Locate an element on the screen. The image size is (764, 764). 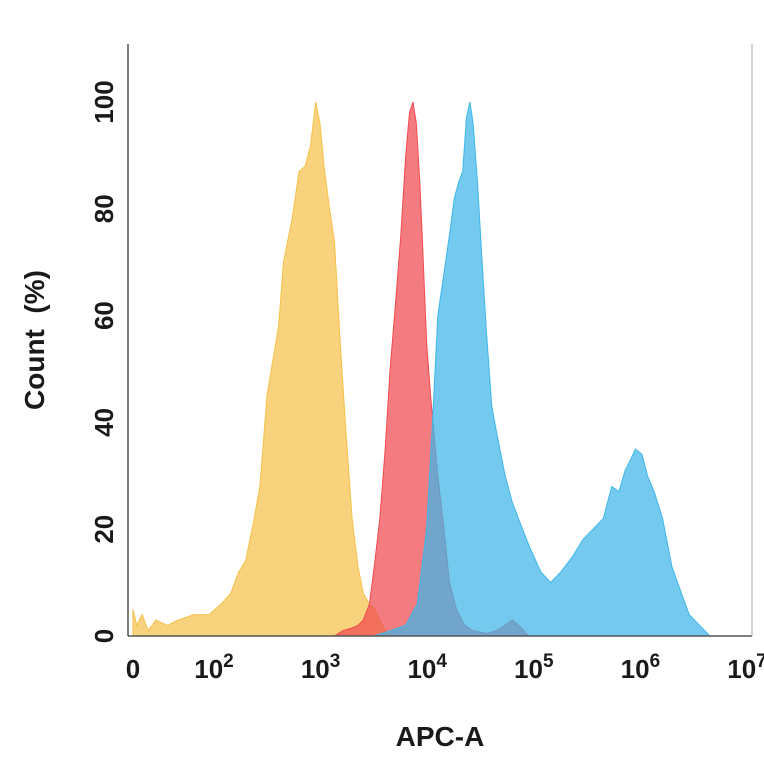
y-axis-title: Count (%) is located at coordinates (34, 340).